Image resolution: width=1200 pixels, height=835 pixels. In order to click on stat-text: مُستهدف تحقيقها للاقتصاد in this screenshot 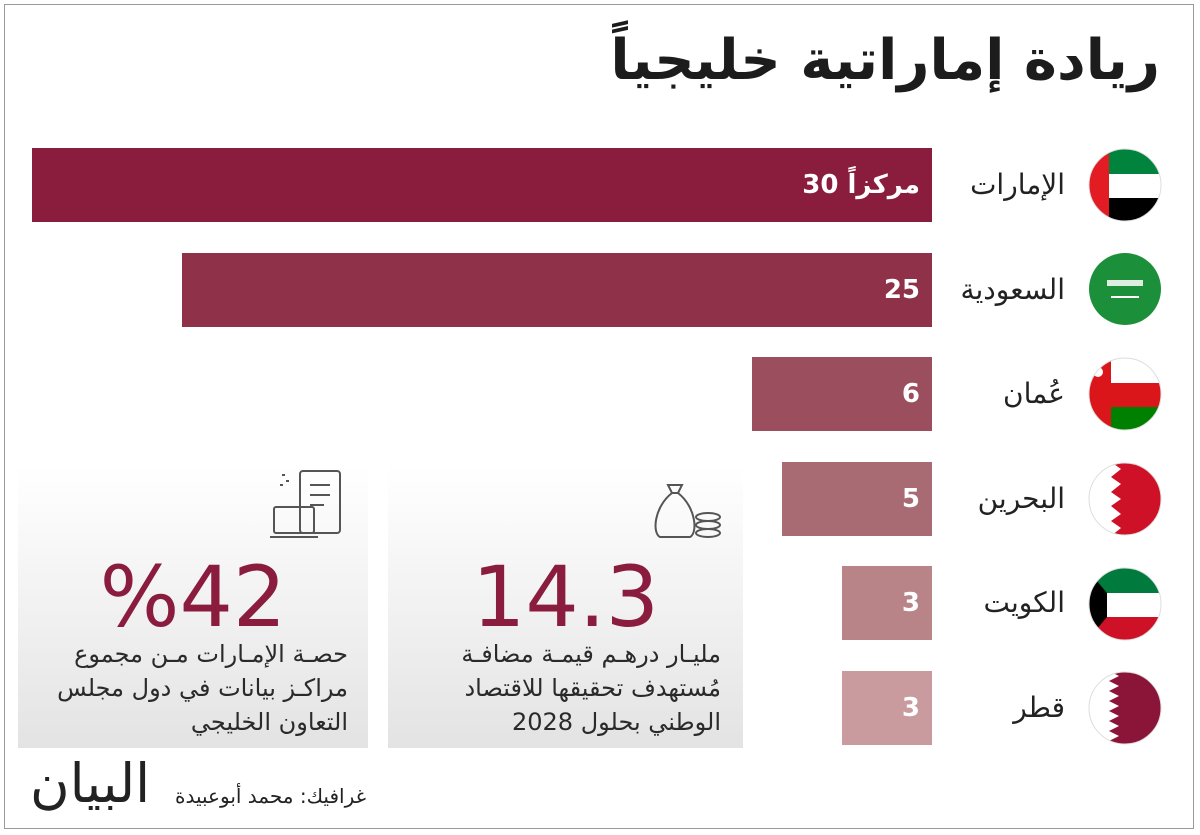, I will do `click(592, 688)`.